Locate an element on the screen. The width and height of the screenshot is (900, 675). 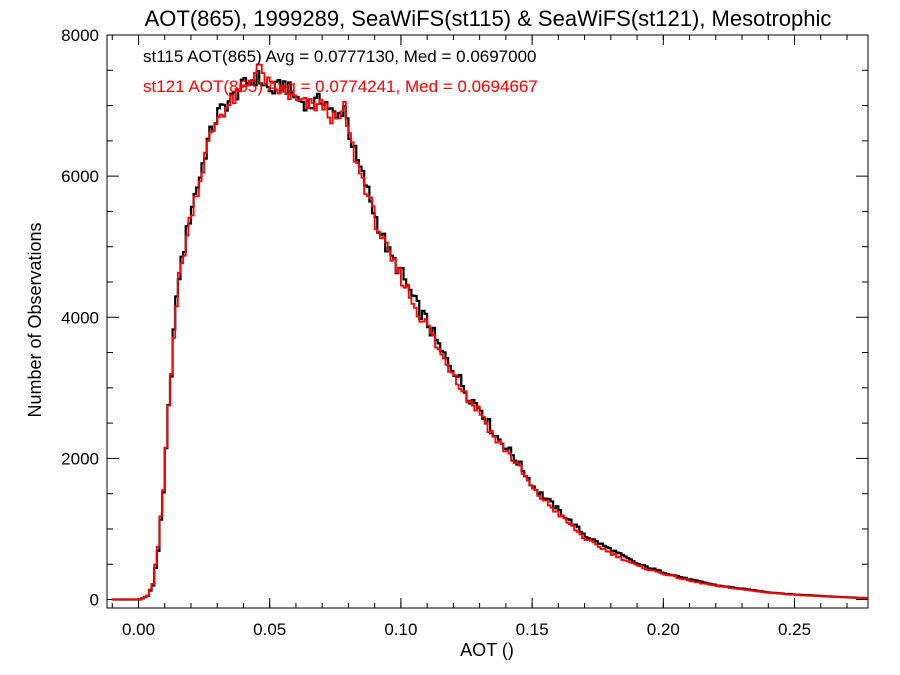
x-tick-label: 0.25 is located at coordinates (794, 629).